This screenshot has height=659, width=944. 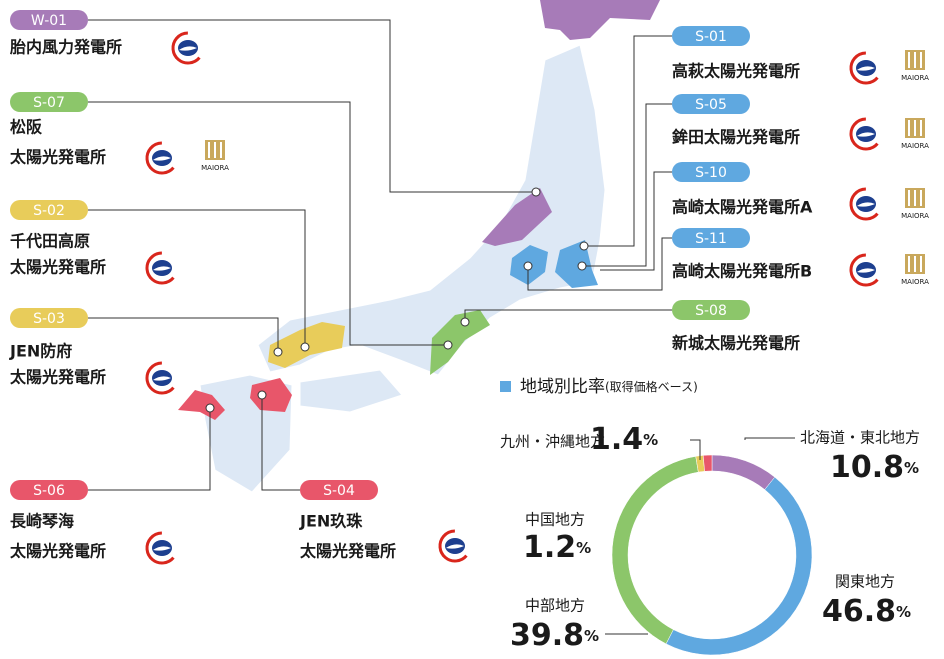 What do you see at coordinates (860, 438) in the screenshot?
I see `category-label: 北海道・東北地方` at bounding box center [860, 438].